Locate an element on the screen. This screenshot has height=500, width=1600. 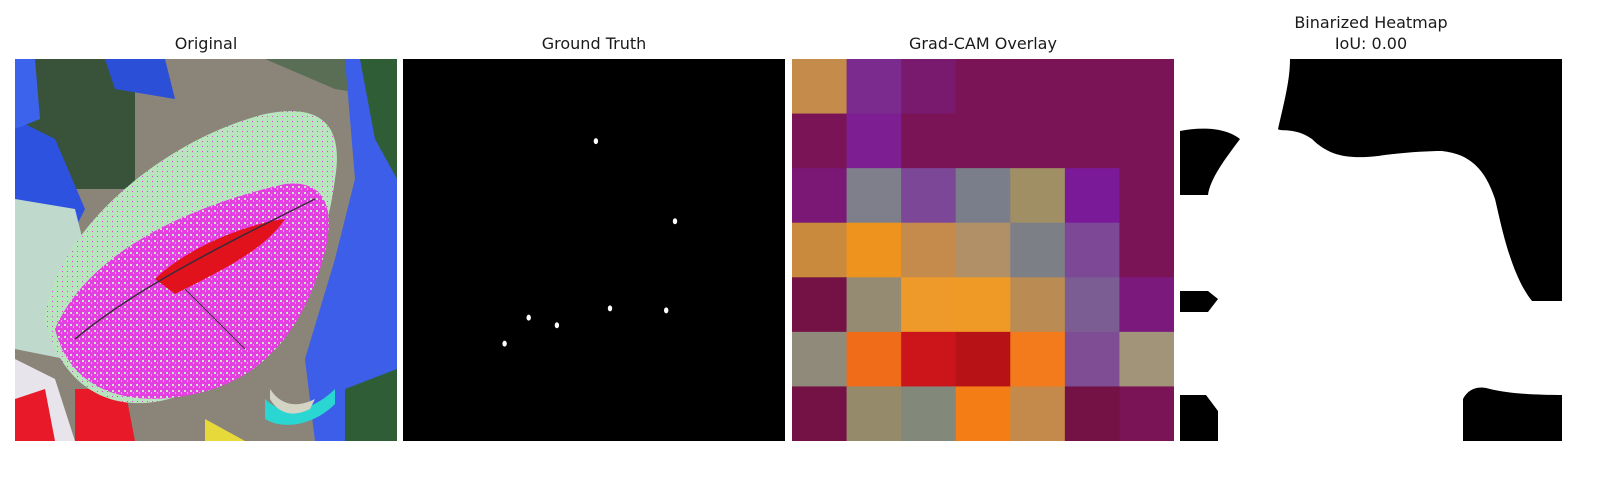
panel-title-ground-truth: Ground Truth is located at coordinates (594, 43).